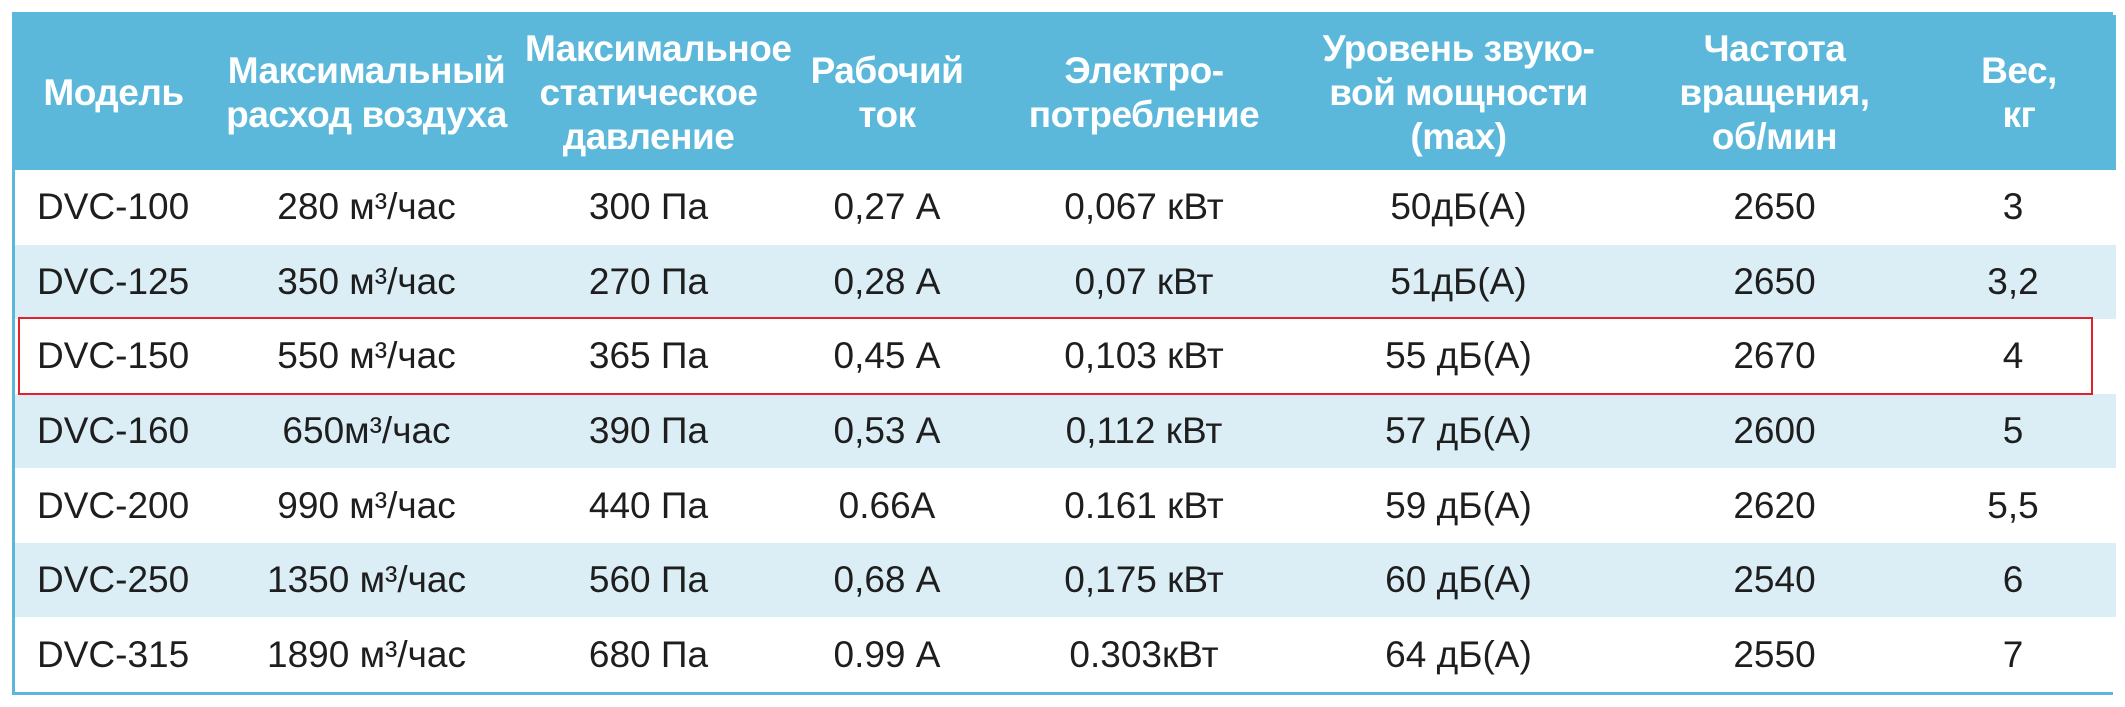 The height and width of the screenshot is (707, 2125). What do you see at coordinates (648, 281) in the screenshot?
I see `cell-pressure: 270 Па` at bounding box center [648, 281].